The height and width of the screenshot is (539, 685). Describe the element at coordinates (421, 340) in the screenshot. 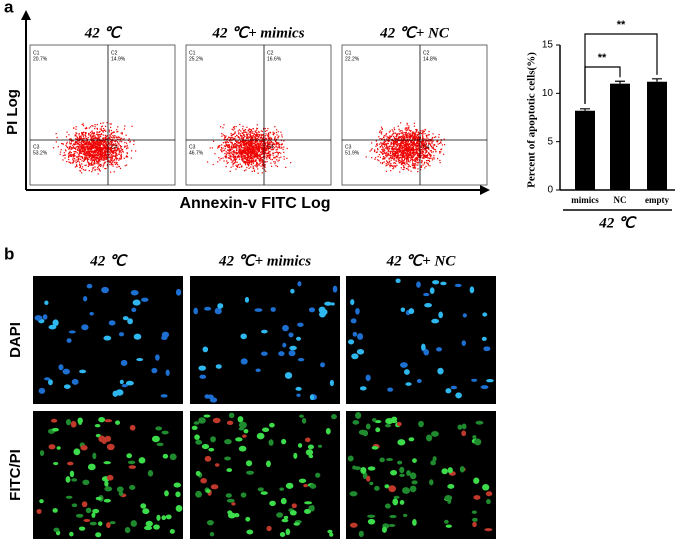

I see `micrograph` at that location.